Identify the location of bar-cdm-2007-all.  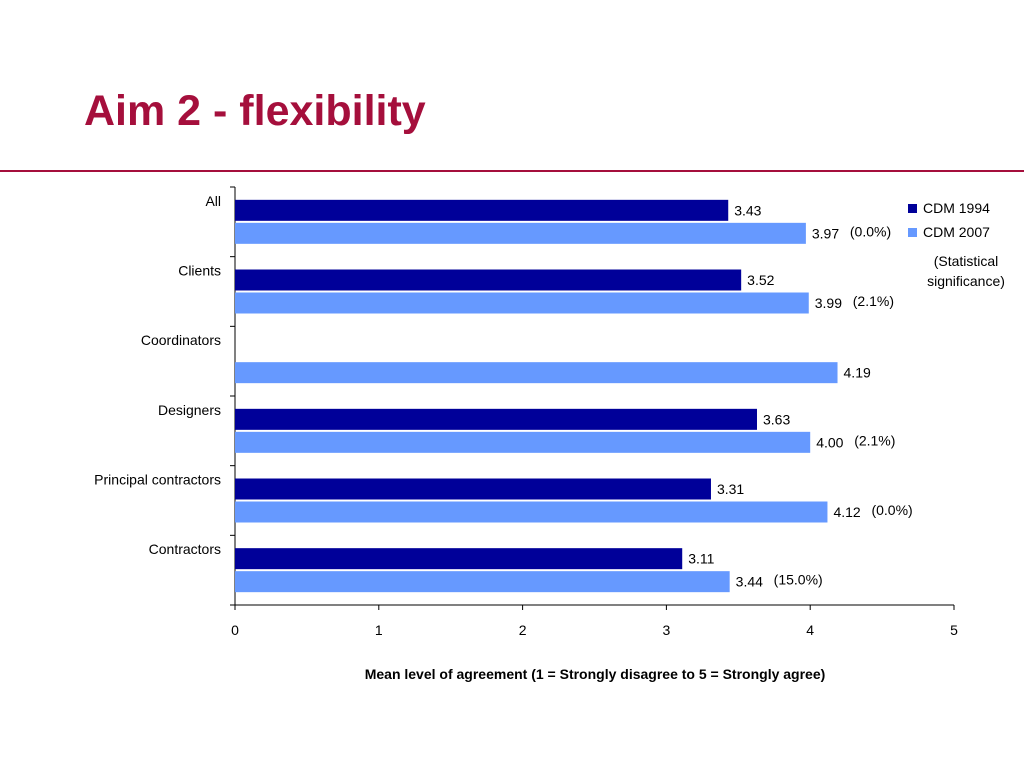
(520, 233).